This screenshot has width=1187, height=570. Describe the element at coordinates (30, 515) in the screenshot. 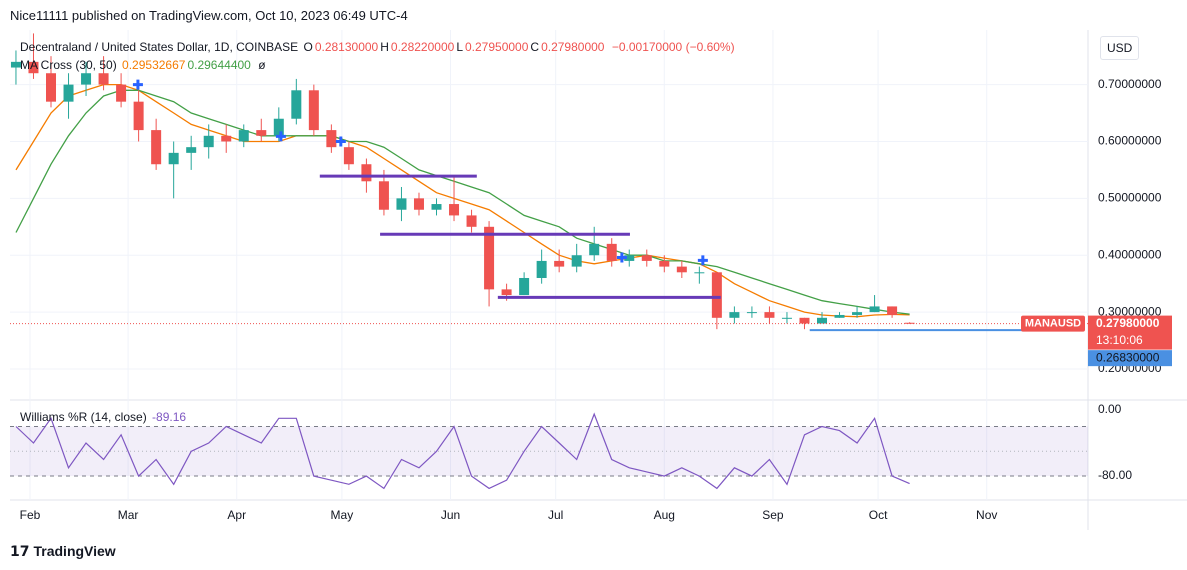

I see `x-tick-label: Feb` at that location.